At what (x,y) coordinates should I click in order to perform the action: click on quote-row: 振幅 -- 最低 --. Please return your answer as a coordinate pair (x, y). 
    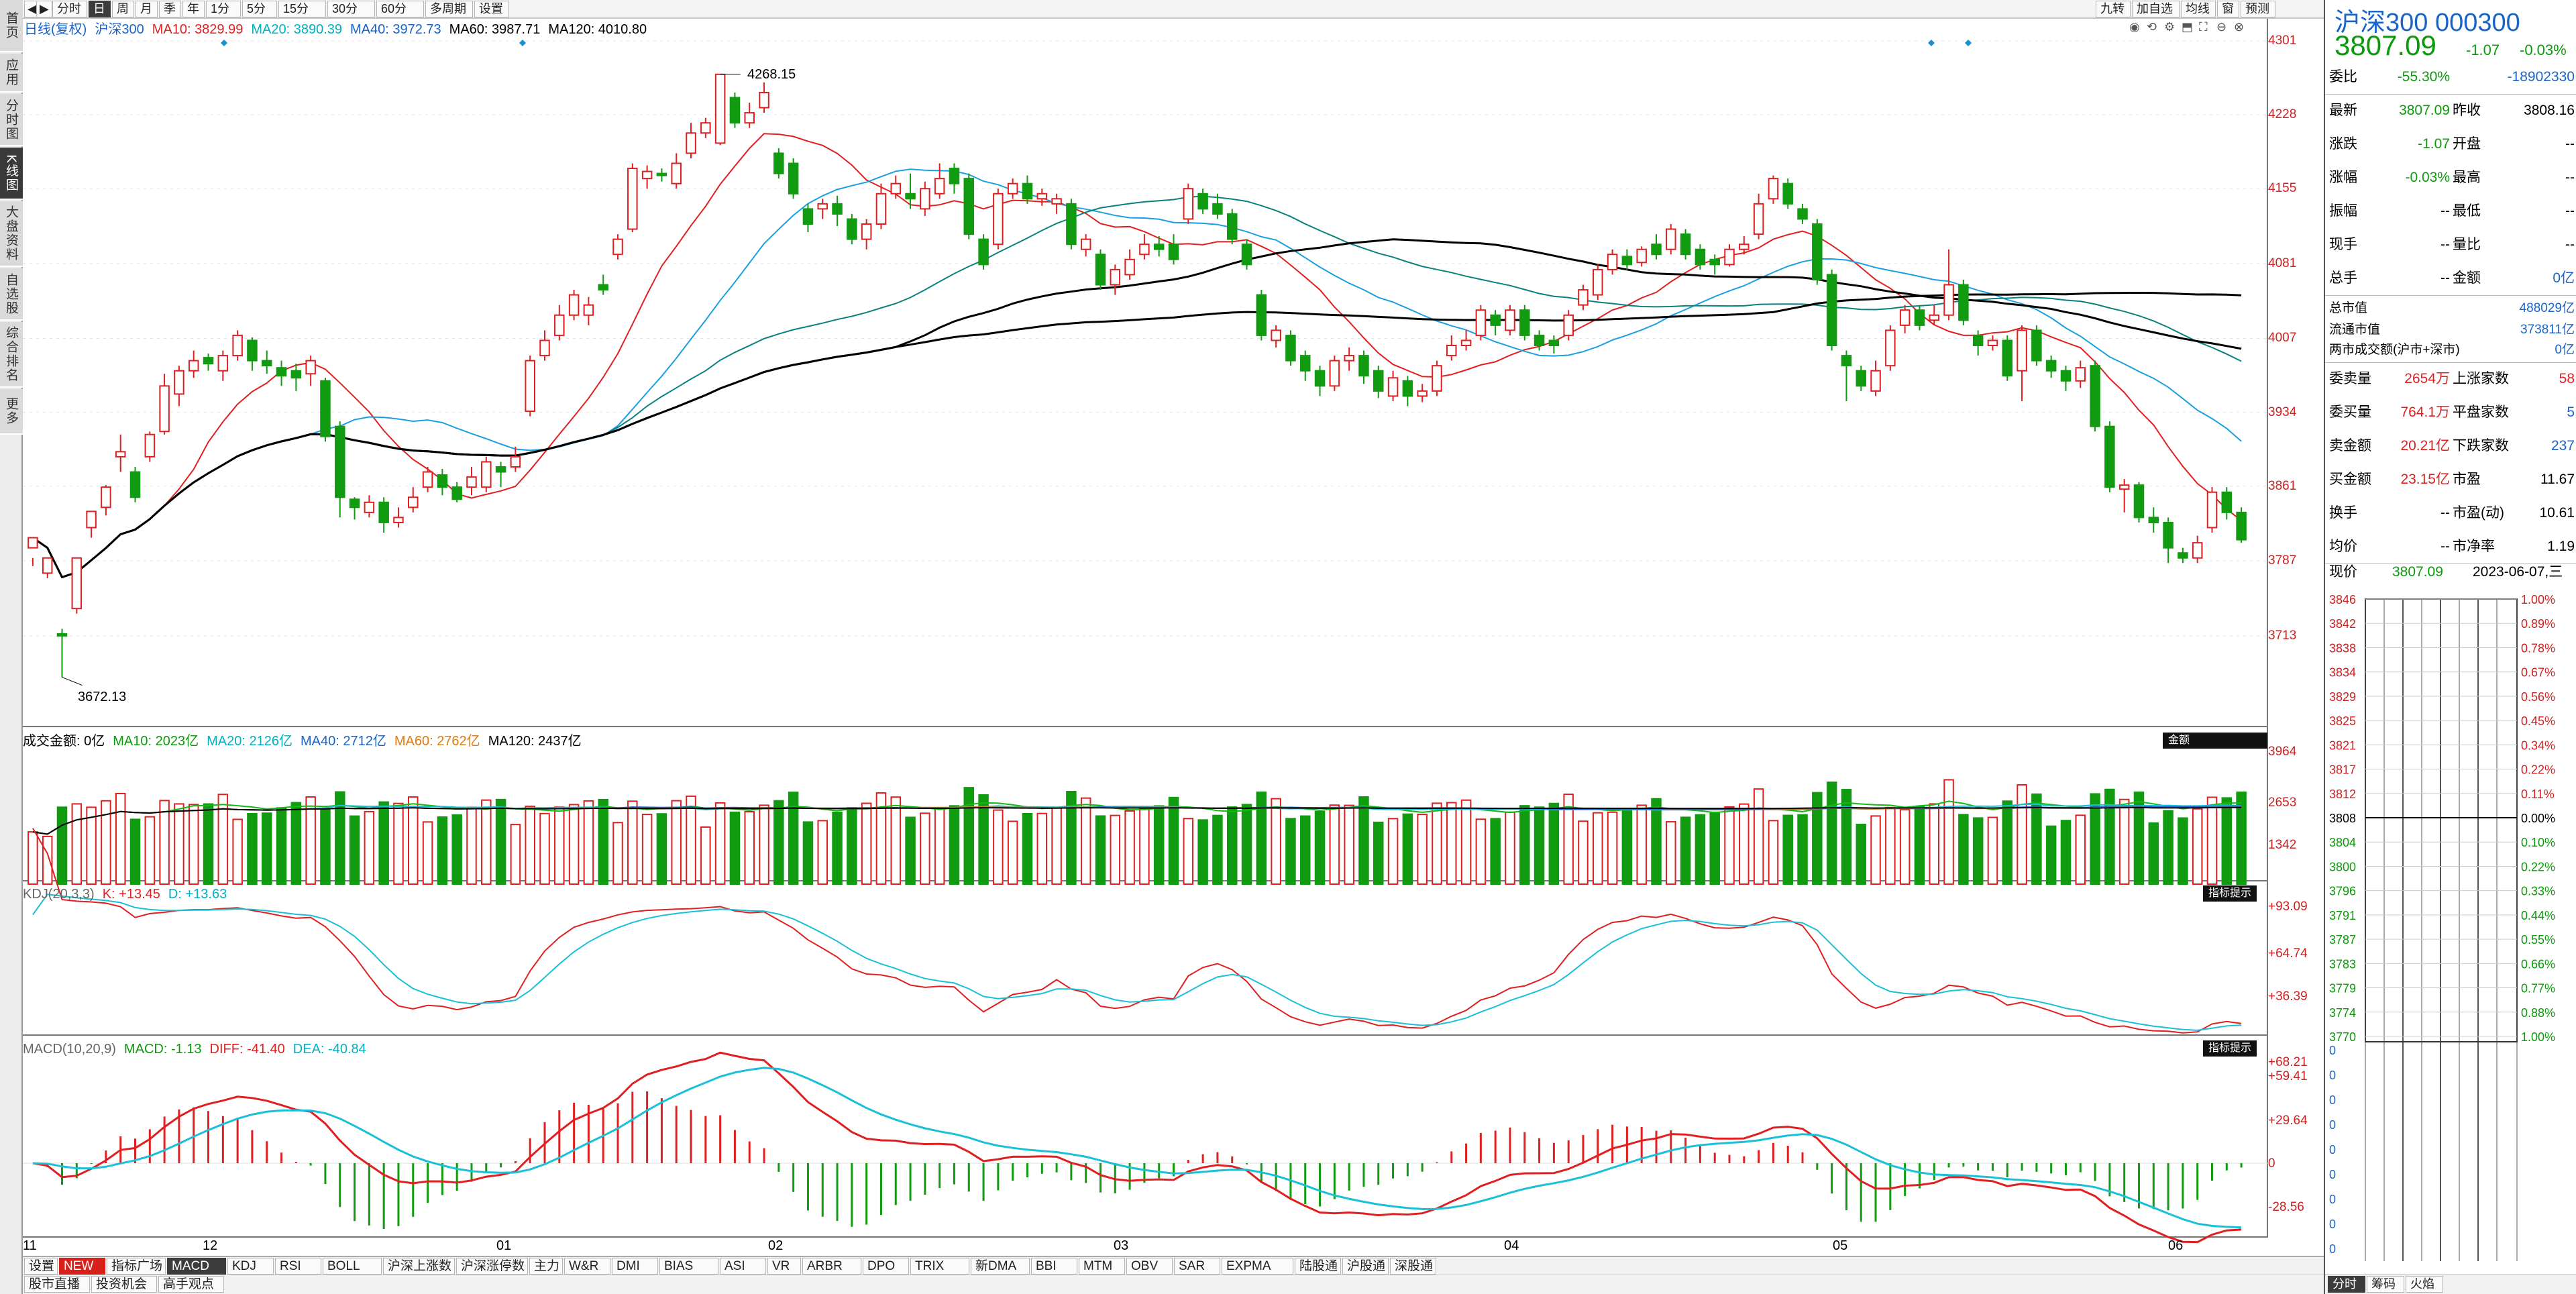
    Looking at the image, I should click on (2450, 211).